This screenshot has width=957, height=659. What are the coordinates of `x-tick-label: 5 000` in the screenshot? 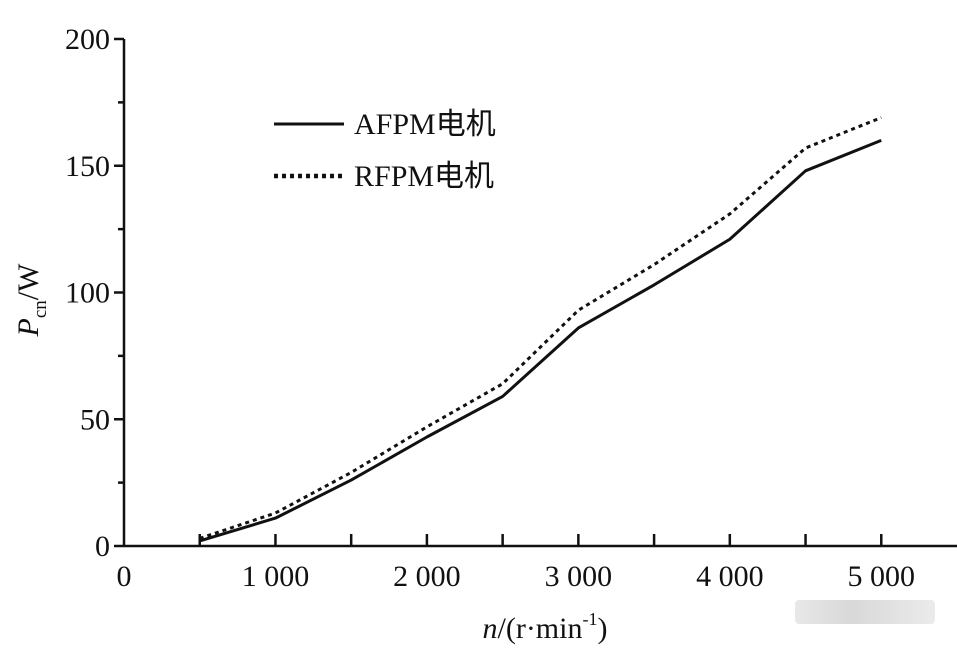 It's located at (882, 576).